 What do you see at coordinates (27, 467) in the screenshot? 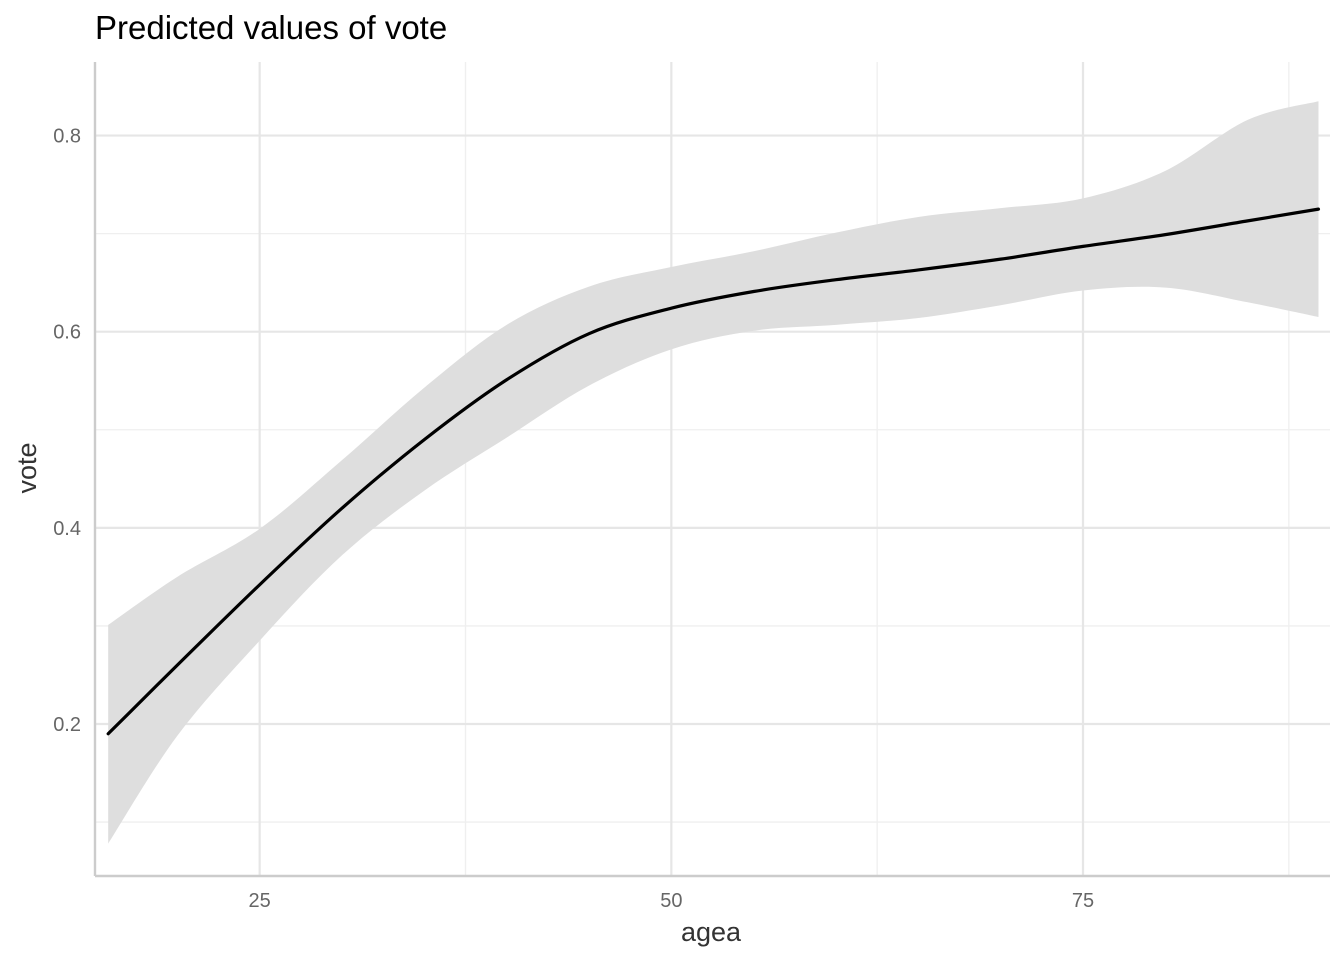
I see `y-axis-title: vote` at bounding box center [27, 467].